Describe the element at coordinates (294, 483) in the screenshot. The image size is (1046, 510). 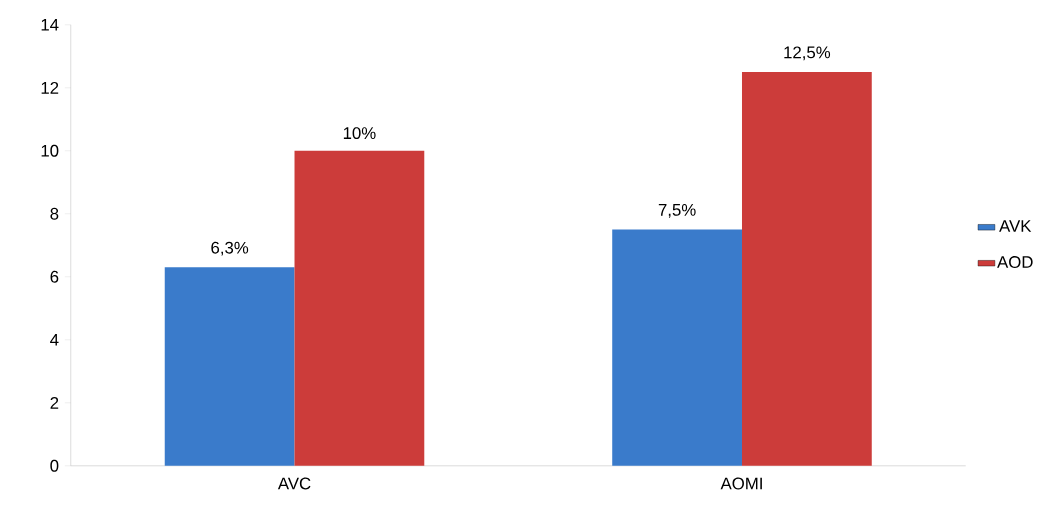
I see `x-tick-label: AVC` at that location.